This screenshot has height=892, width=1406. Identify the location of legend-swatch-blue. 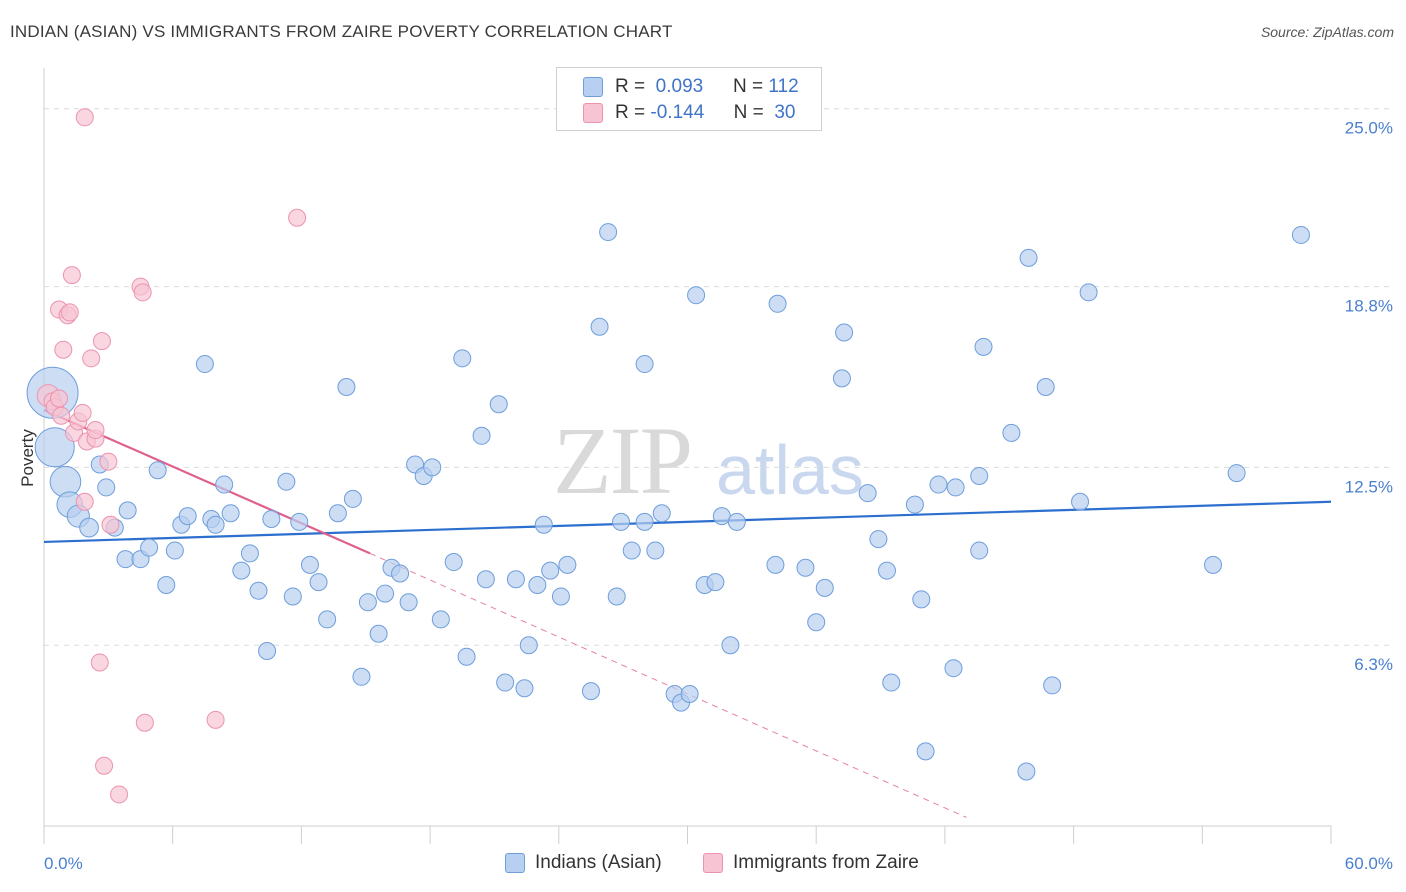
(593, 87).